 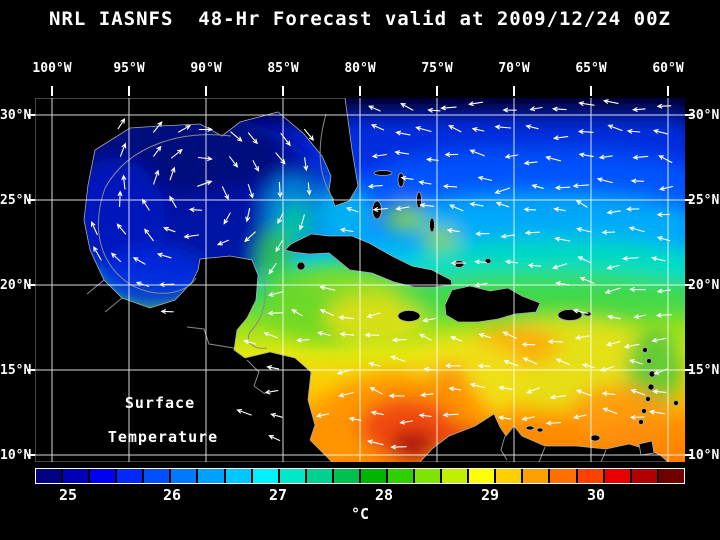 I want to click on land-jamaica, so click(x=409, y=316).